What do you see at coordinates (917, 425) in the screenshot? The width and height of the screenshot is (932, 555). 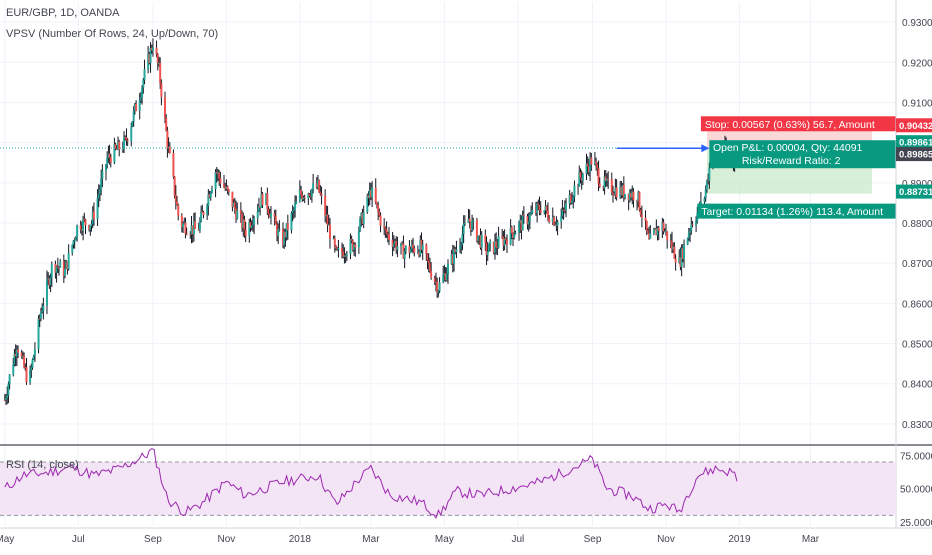 I see `y-tick-label: 0.83000` at bounding box center [917, 425].